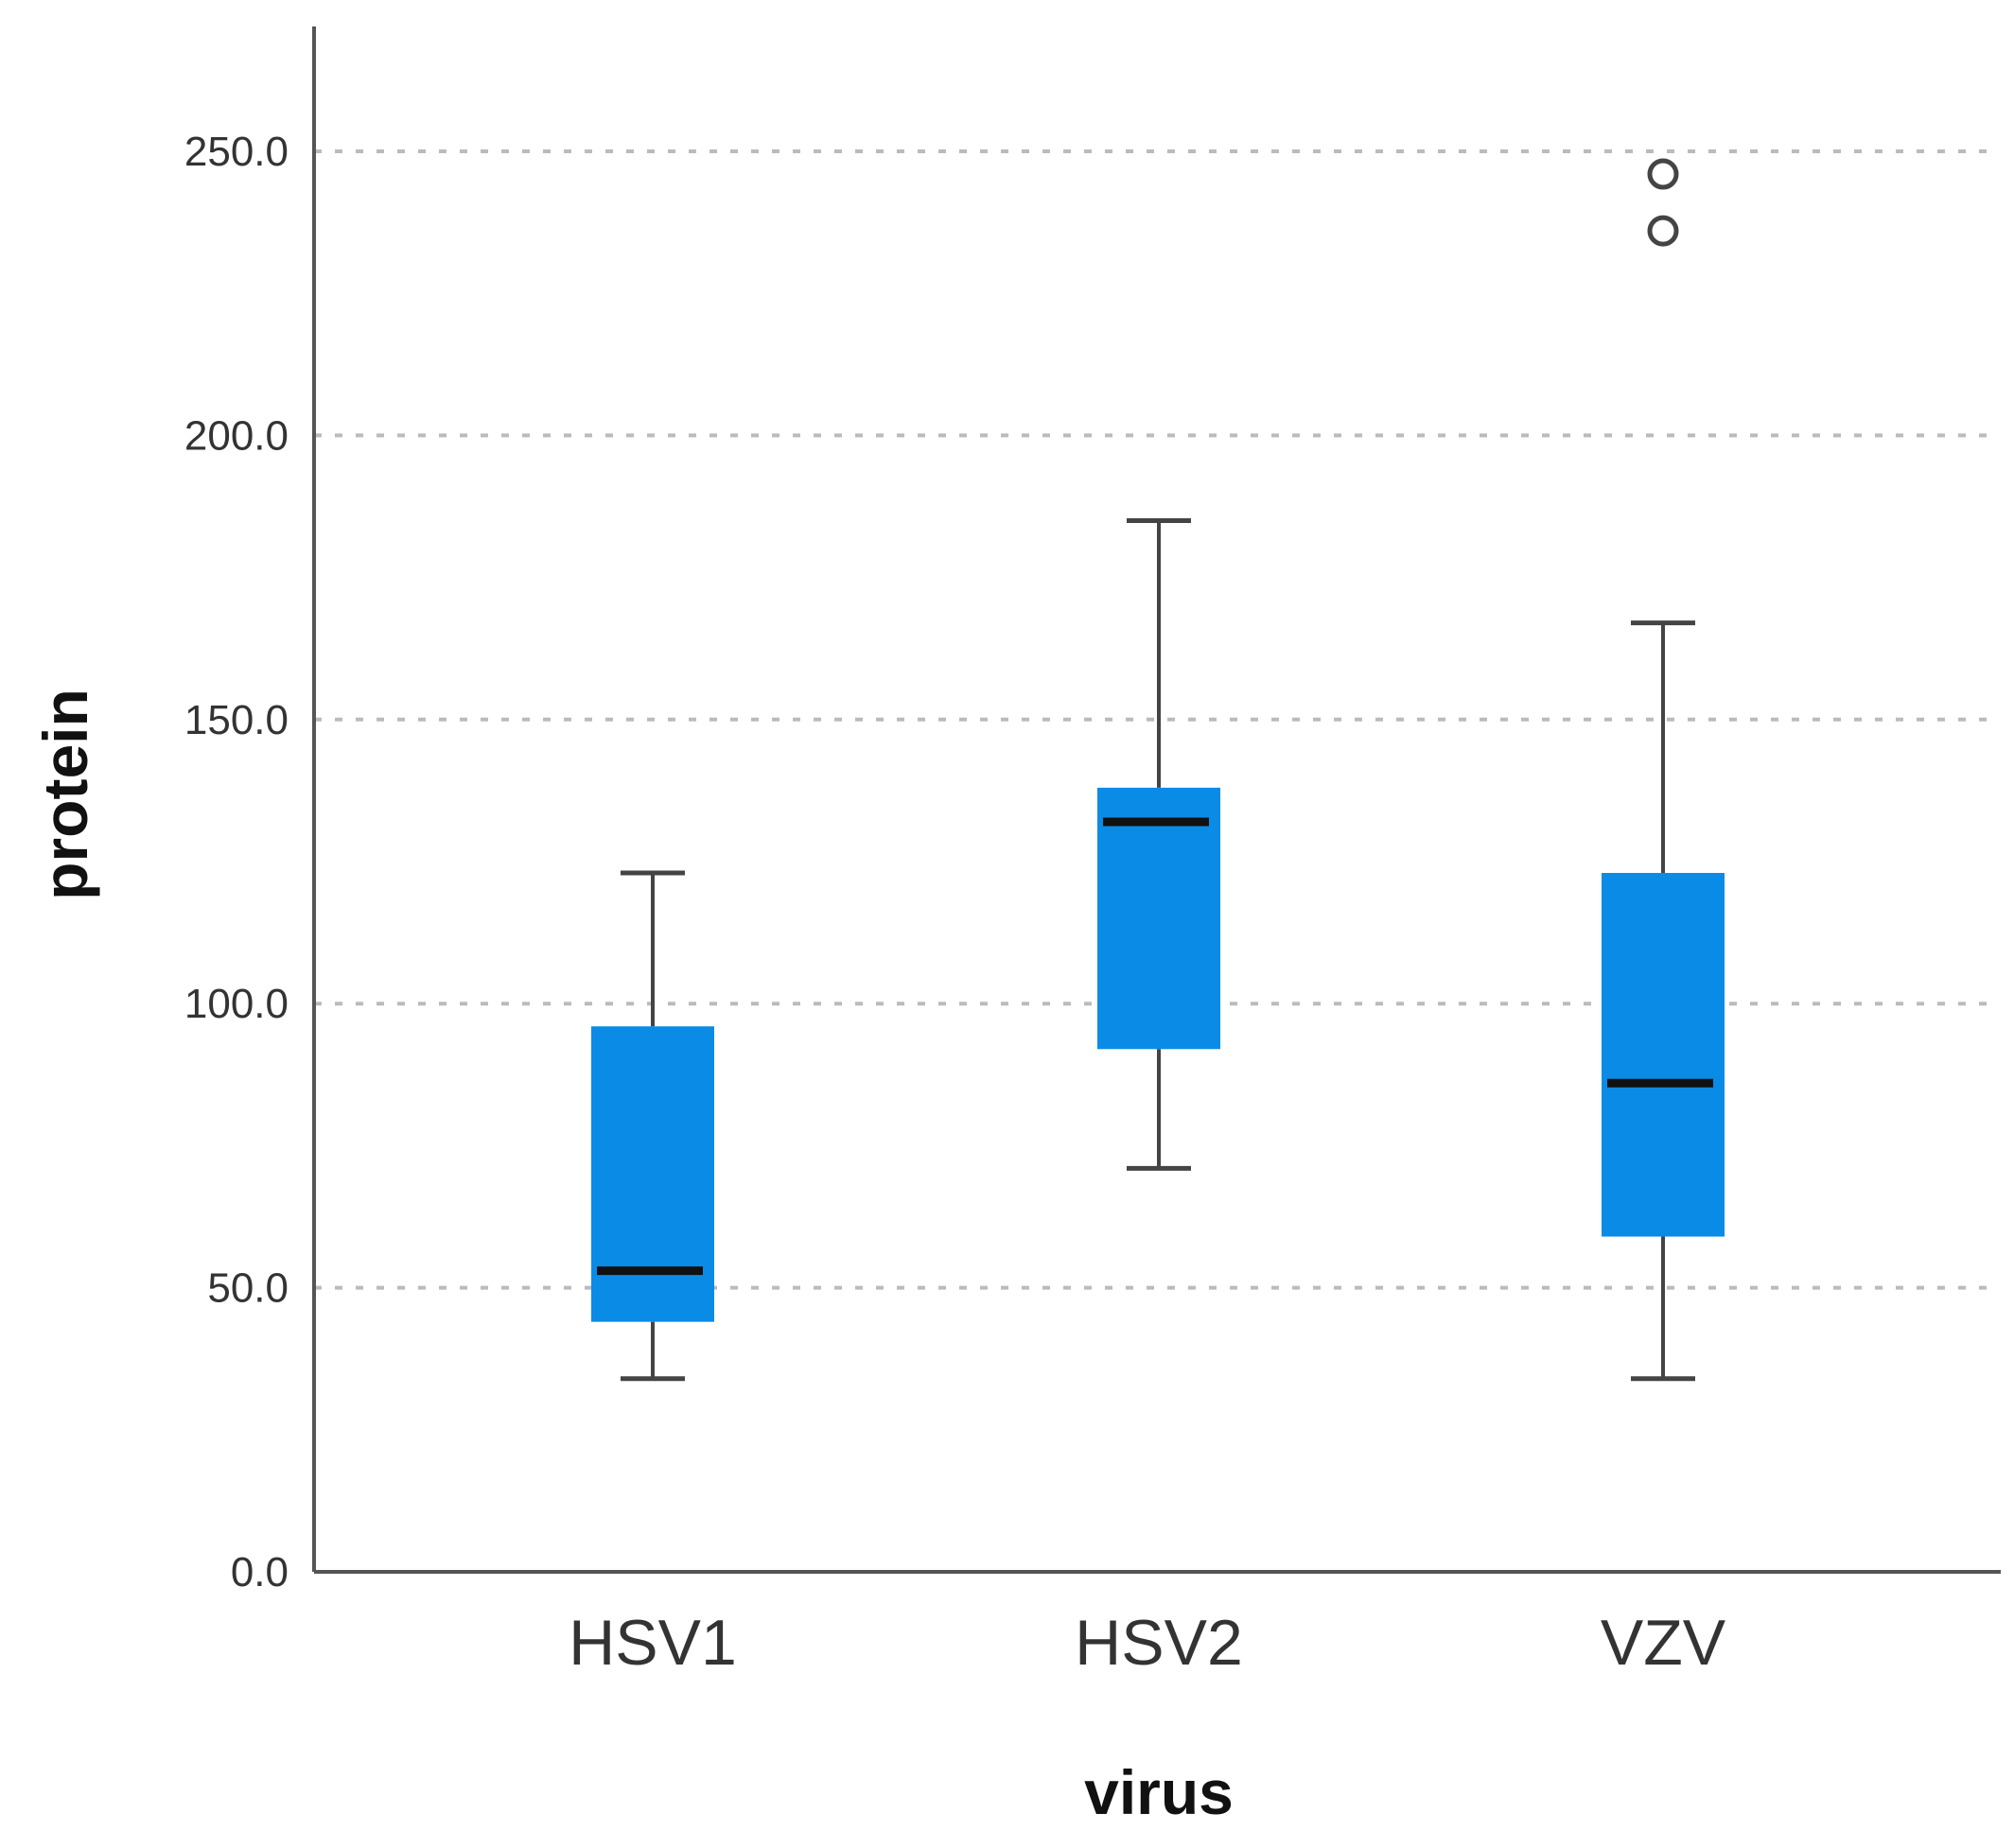  I want to click on box-HSV2, so click(1158, 844).